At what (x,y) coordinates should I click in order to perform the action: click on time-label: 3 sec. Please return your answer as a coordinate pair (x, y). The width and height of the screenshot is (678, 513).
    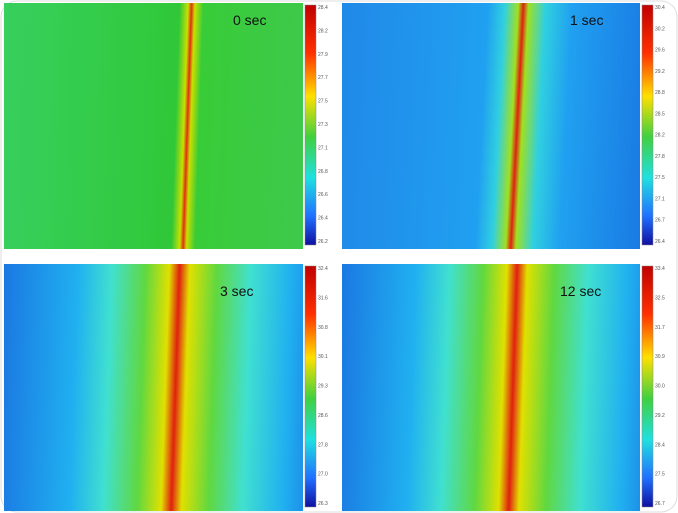
    Looking at the image, I should click on (236, 291).